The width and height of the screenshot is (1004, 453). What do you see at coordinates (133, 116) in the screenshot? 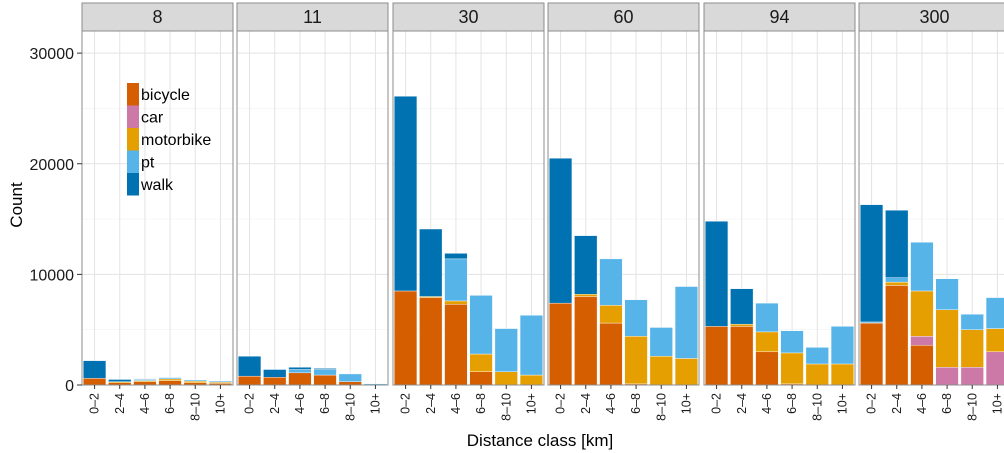
I see `legend-key-car` at bounding box center [133, 116].